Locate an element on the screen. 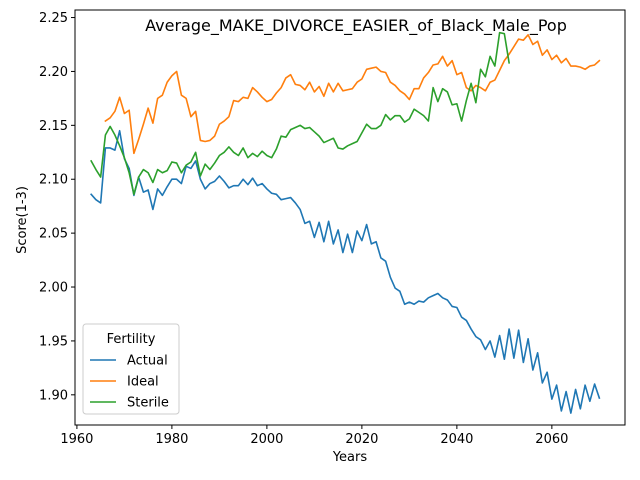 This screenshot has width=640, height=480. legend-label-actual: Actual is located at coordinates (147, 361).